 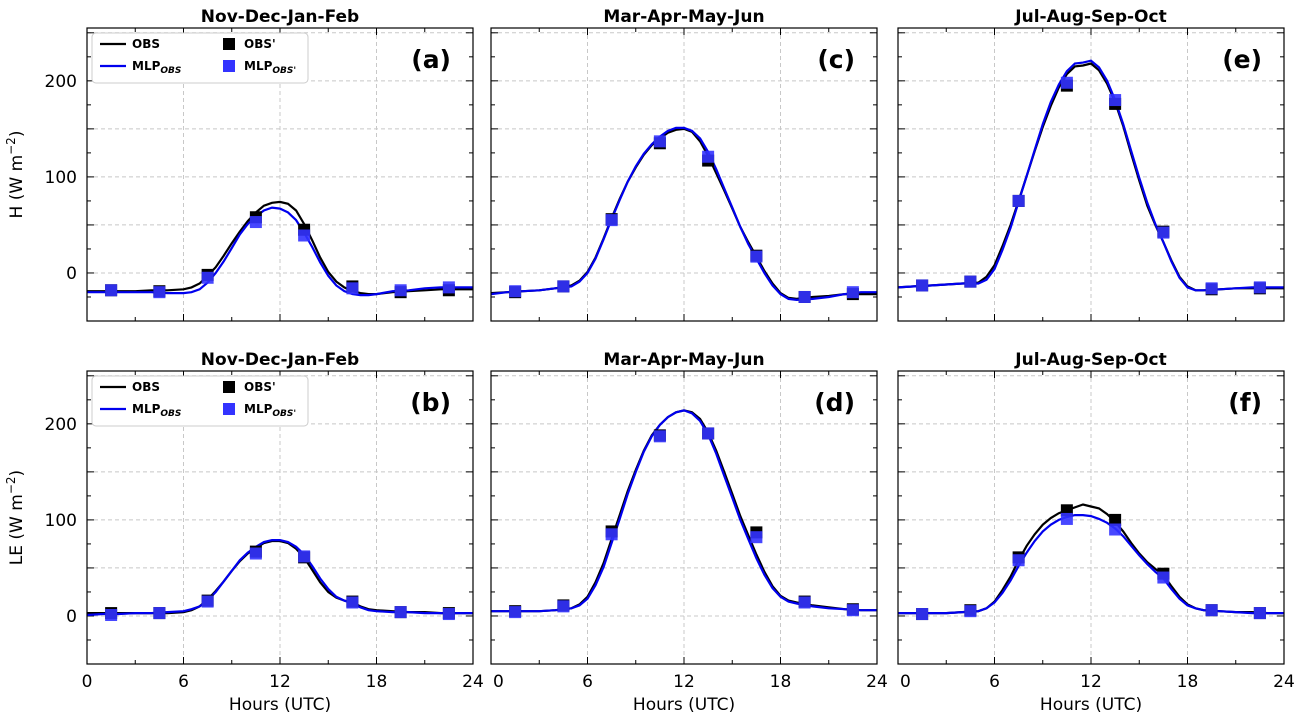 I want to click on y-axis-label: H (W m−2), so click(x=15, y=175).